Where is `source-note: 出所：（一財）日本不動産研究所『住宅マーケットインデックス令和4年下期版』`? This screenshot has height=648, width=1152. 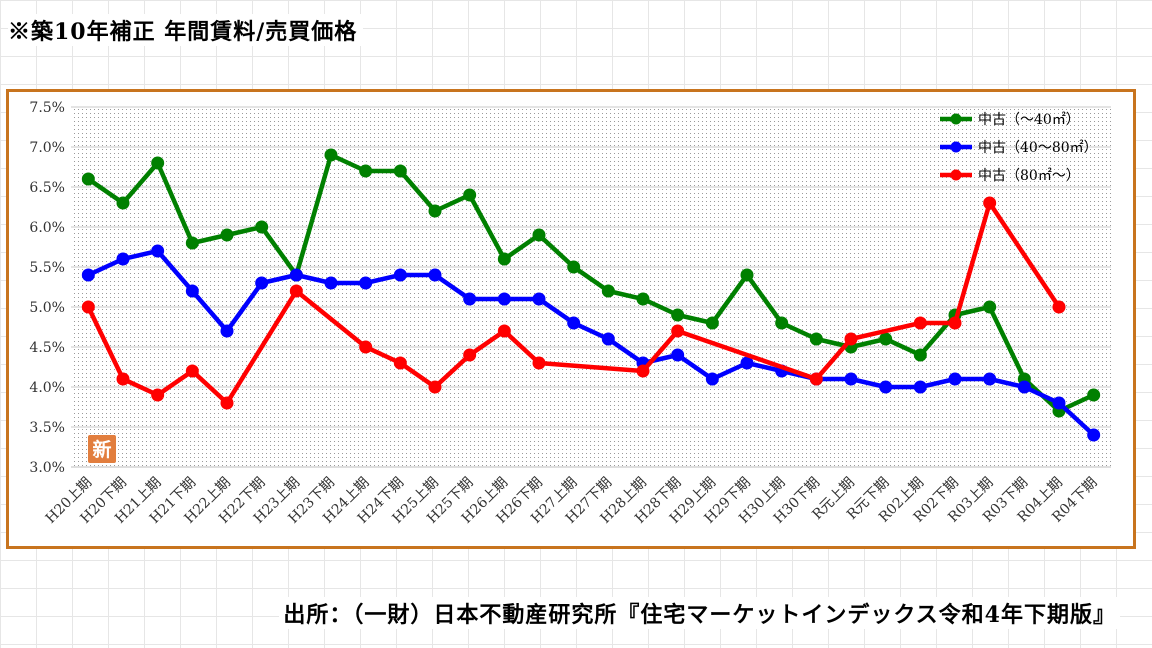
source-note: 出所：（一財）日本不動産研究所『住宅マーケットインデックス令和4年下期版』 is located at coordinates (699, 613).